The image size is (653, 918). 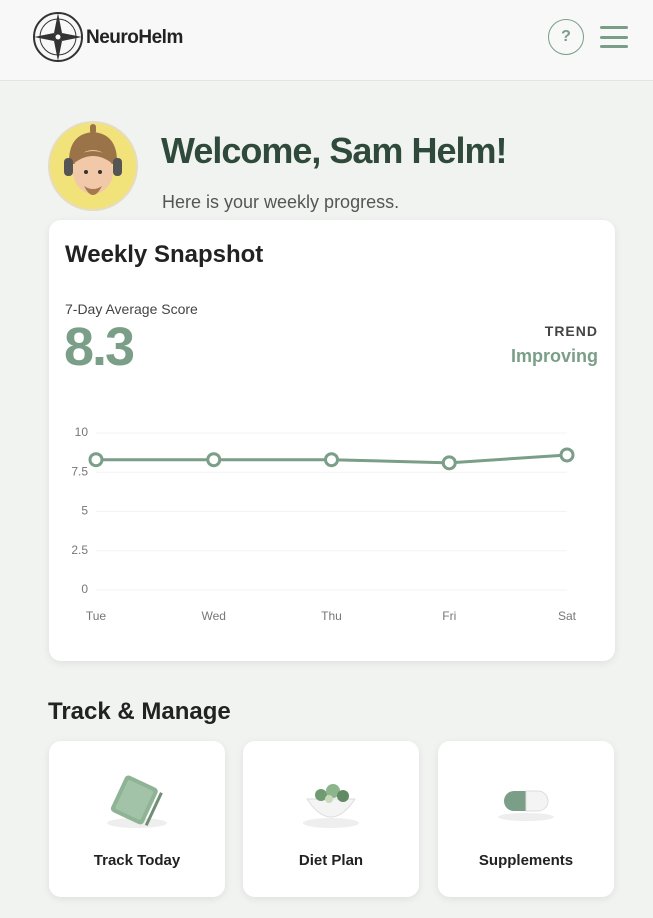 I want to click on welcome-subtitle: Here is your weekly progress., so click(x=281, y=202).